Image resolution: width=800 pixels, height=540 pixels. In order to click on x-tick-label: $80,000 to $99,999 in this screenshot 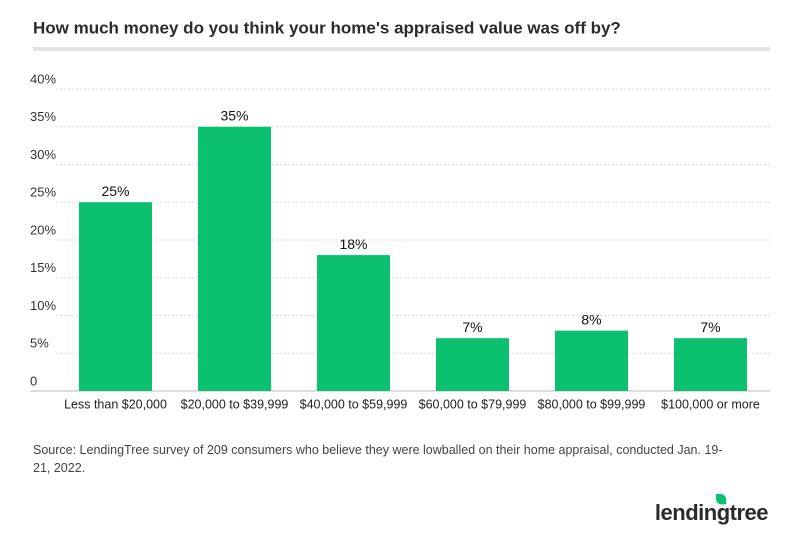, I will do `click(592, 404)`.